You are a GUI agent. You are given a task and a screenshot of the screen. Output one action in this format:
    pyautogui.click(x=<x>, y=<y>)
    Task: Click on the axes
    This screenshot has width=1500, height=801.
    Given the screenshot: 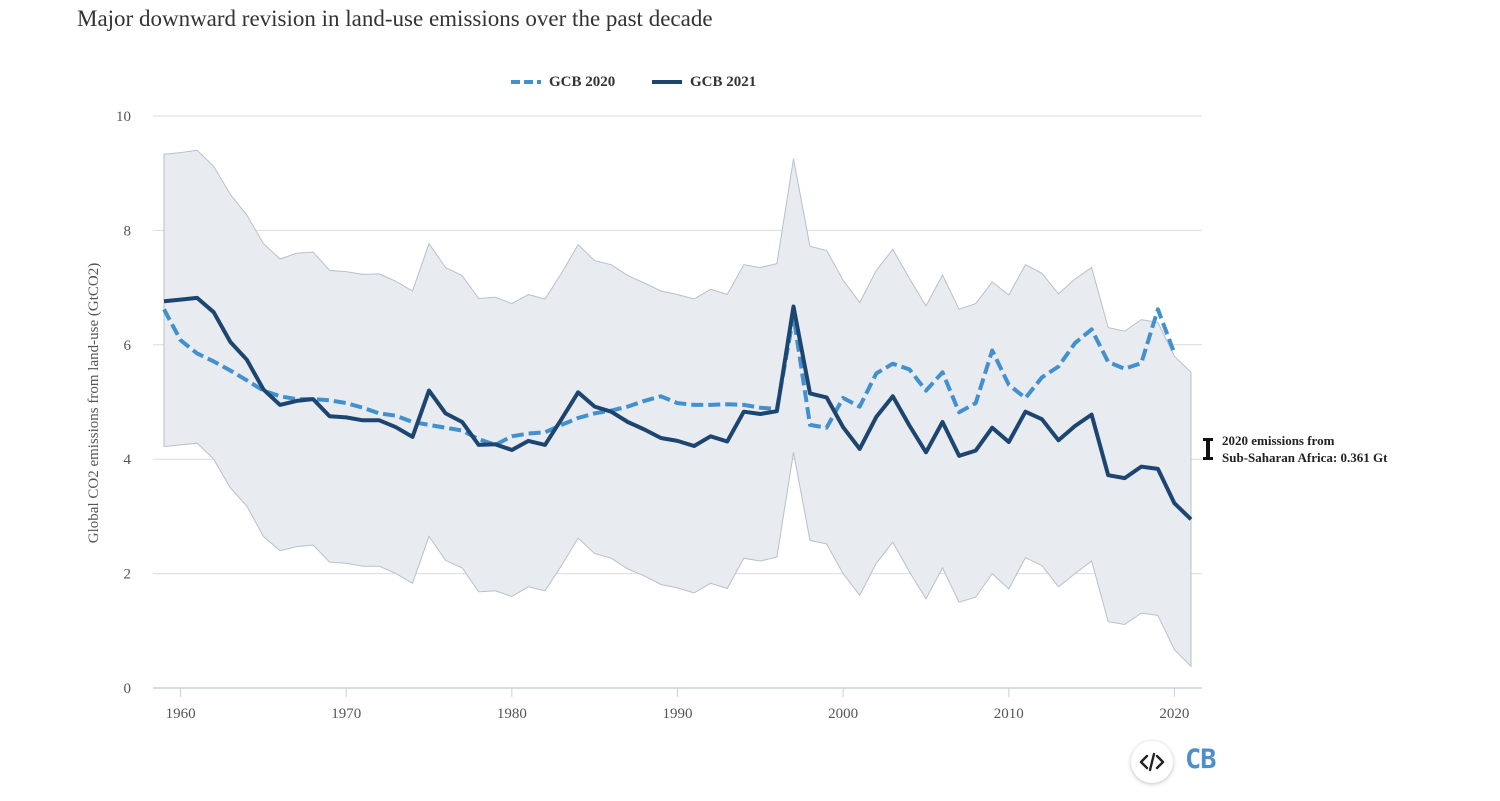 What is the action you would take?
    pyautogui.click(x=677, y=692)
    